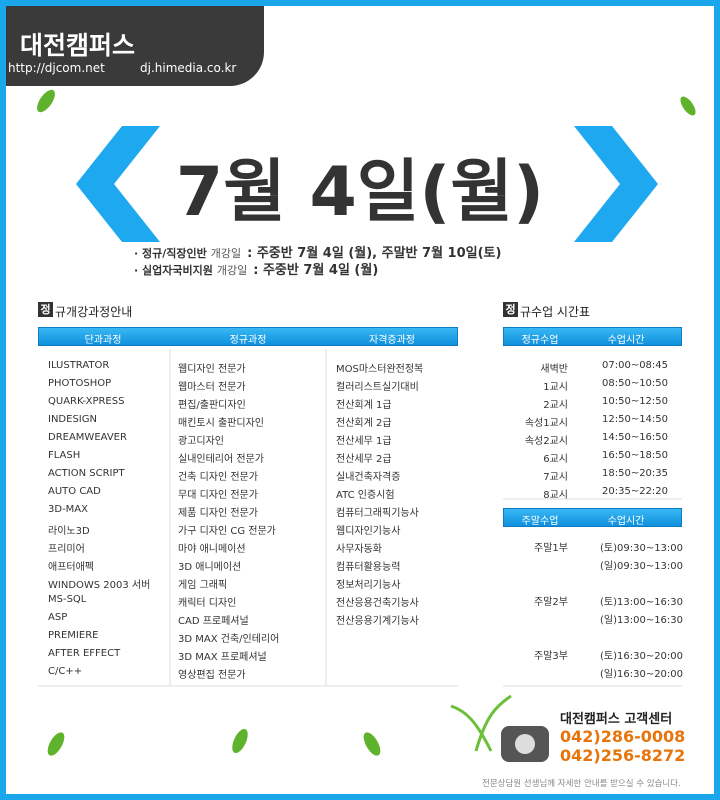 The image size is (720, 800). What do you see at coordinates (623, 736) in the screenshot?
I see `phone: 042)286-0008` at bounding box center [623, 736].